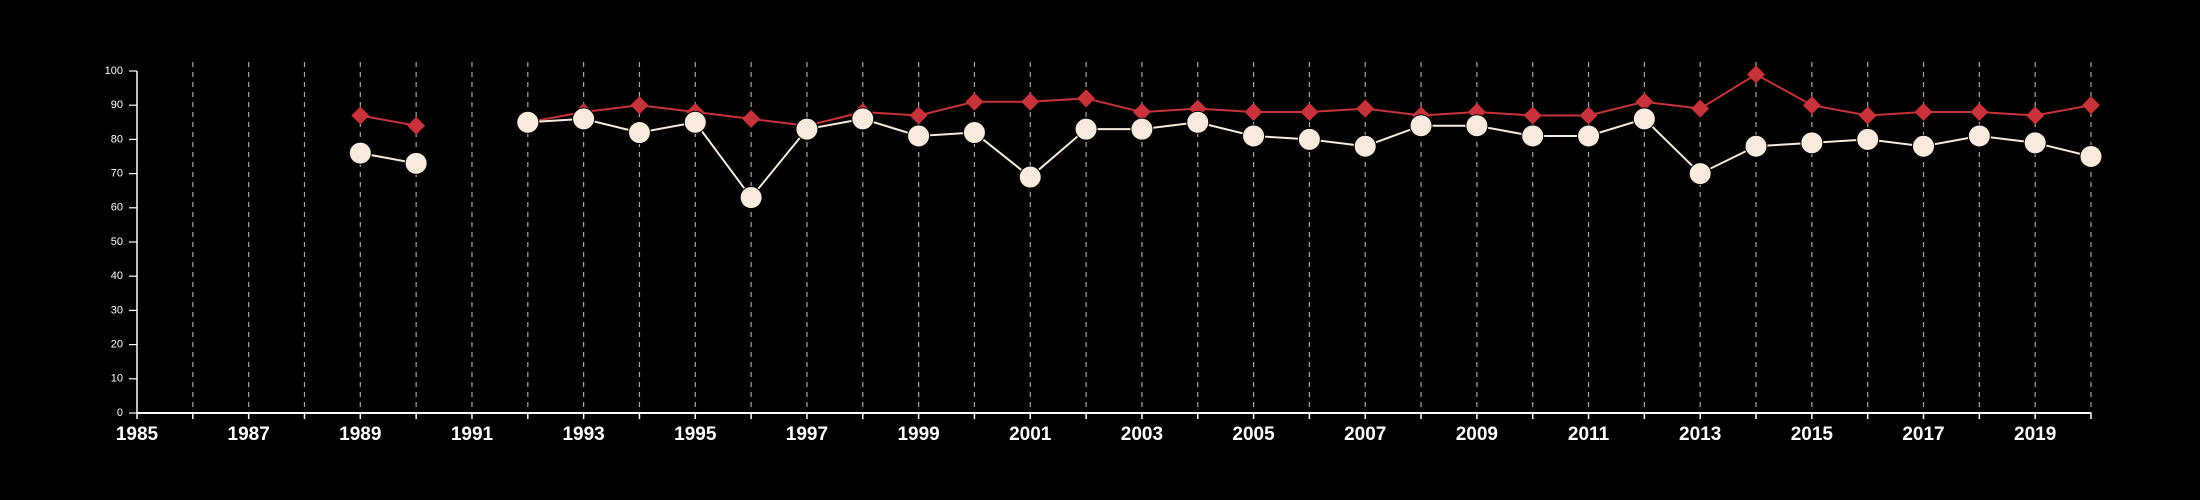  I want to click on x-tick-label: 2015, so click(1812, 434).